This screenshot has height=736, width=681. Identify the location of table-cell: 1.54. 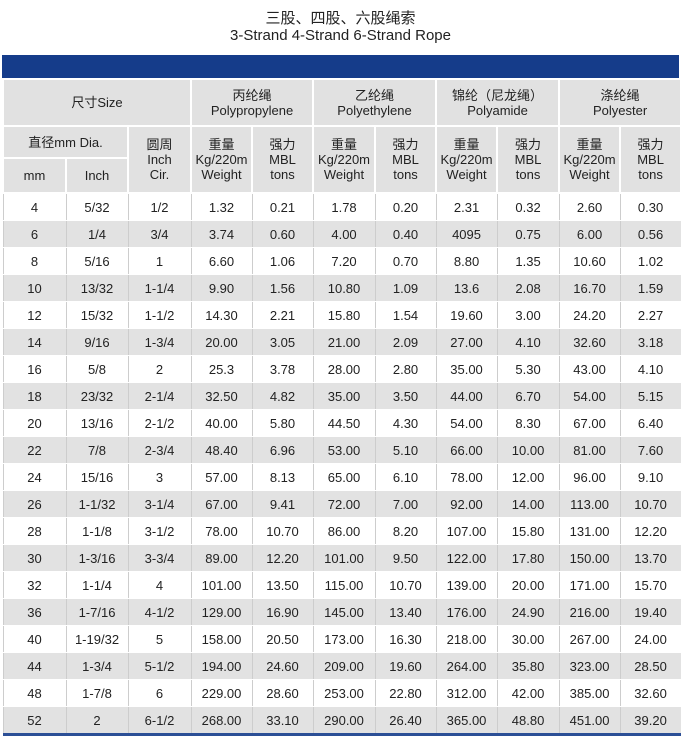
(405, 315).